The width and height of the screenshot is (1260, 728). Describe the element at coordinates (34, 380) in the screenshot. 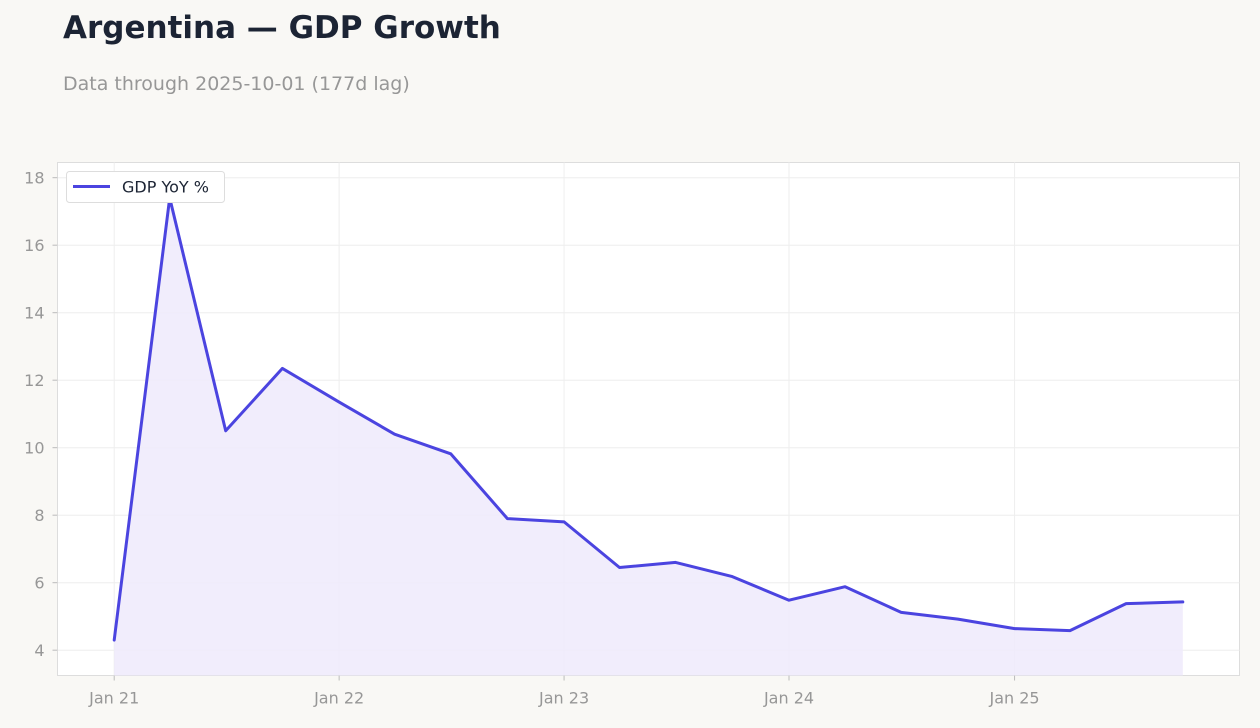

I see `y-tick-label: 12` at that location.